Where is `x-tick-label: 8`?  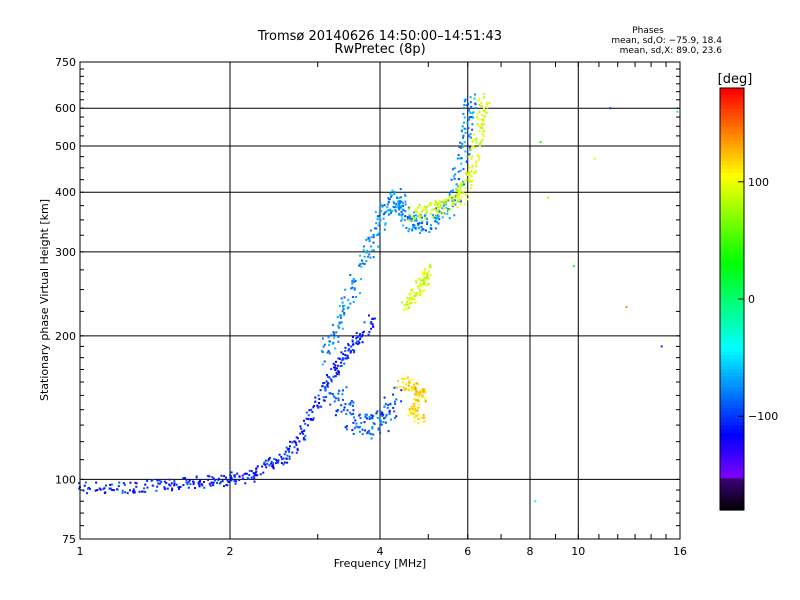 x-tick-label: 8 is located at coordinates (530, 551).